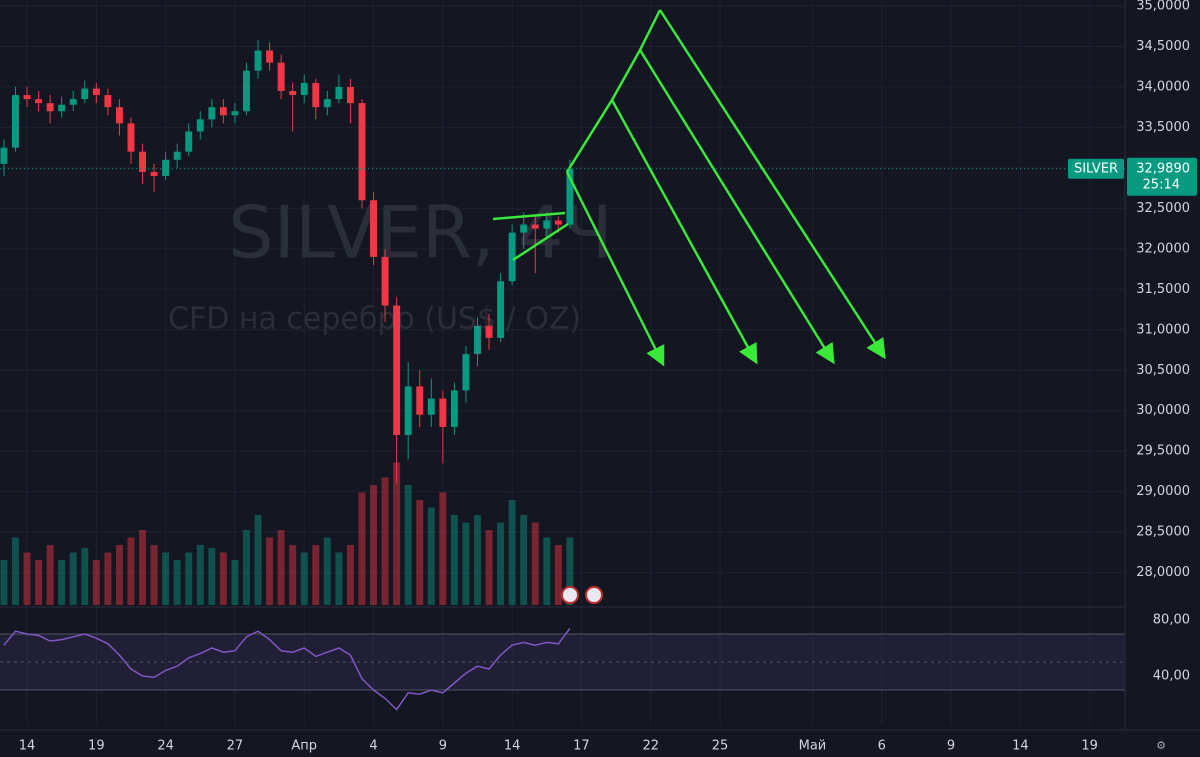 The width and height of the screenshot is (1200, 757). I want to click on y-tick-label: 34,0000, so click(1163, 86).